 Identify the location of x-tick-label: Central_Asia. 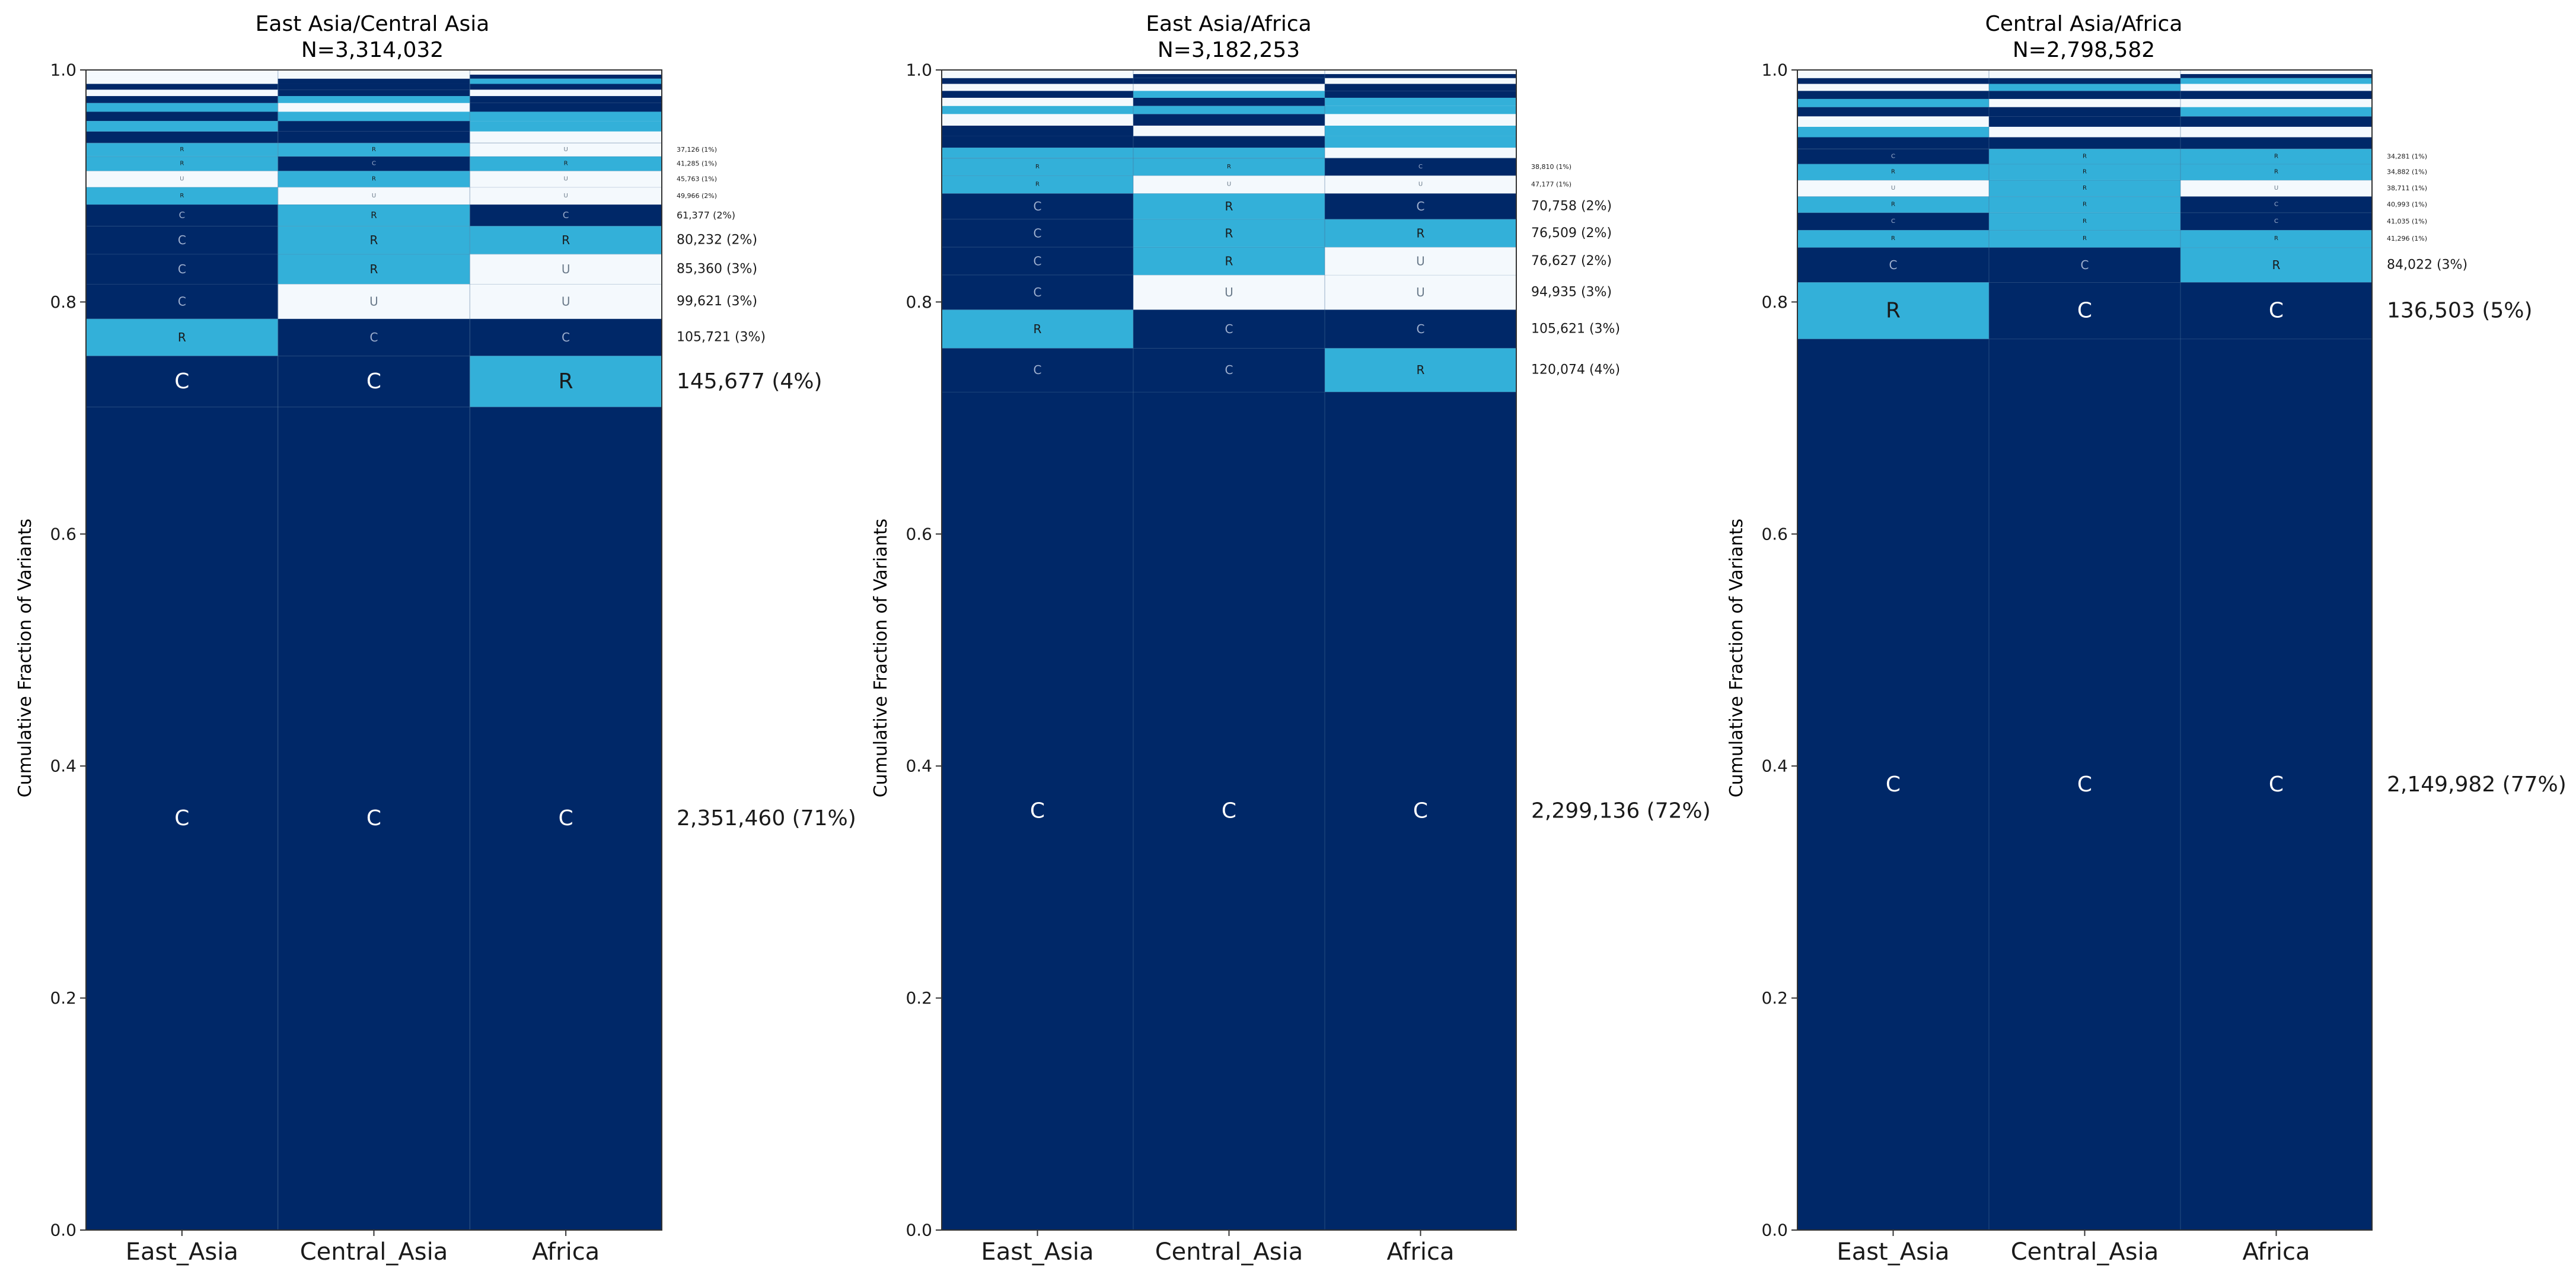
(2085, 1252).